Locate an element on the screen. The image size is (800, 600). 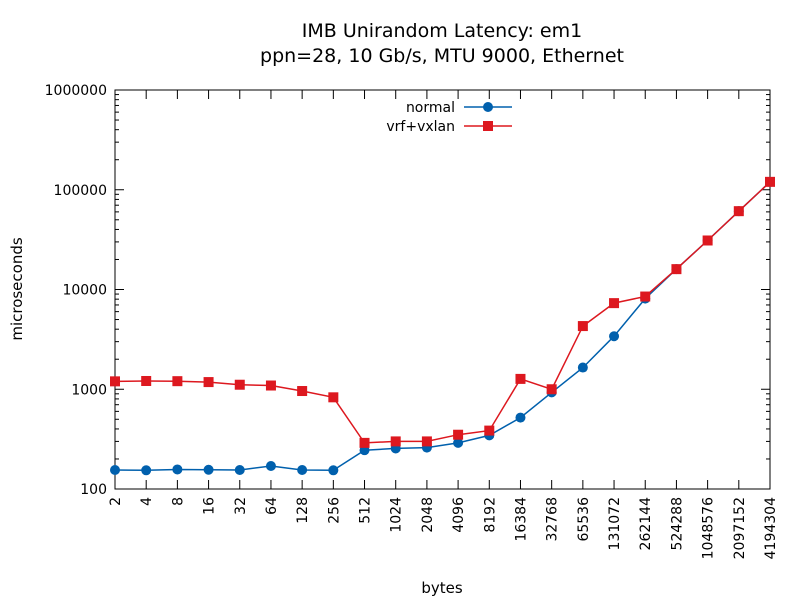
x-tick-label: 32 is located at coordinates (241, 506).